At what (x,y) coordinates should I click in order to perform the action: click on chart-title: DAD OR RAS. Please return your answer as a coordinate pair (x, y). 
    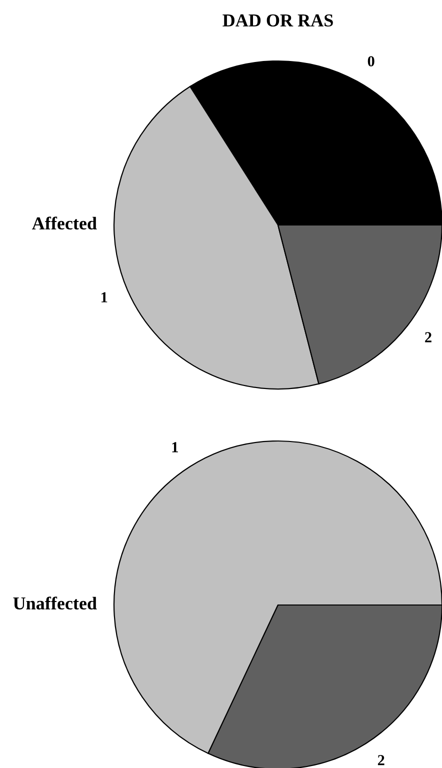
    Looking at the image, I should click on (277, 20).